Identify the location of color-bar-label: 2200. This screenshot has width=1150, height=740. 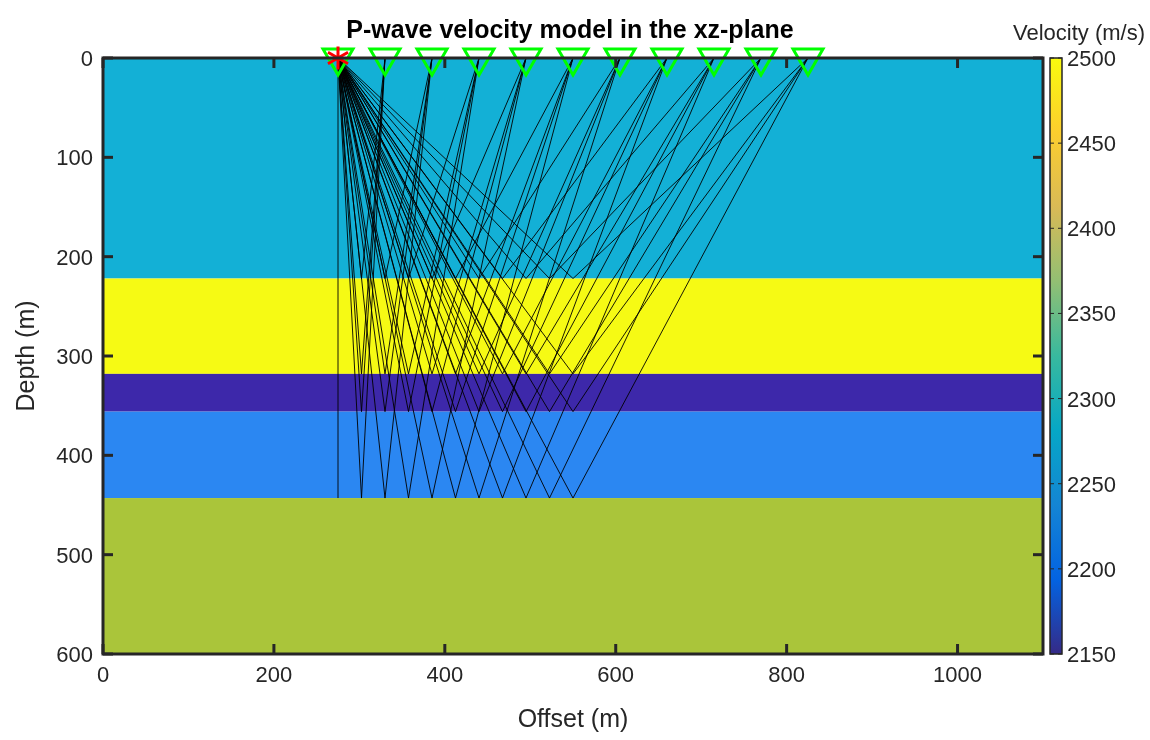
(1091, 569).